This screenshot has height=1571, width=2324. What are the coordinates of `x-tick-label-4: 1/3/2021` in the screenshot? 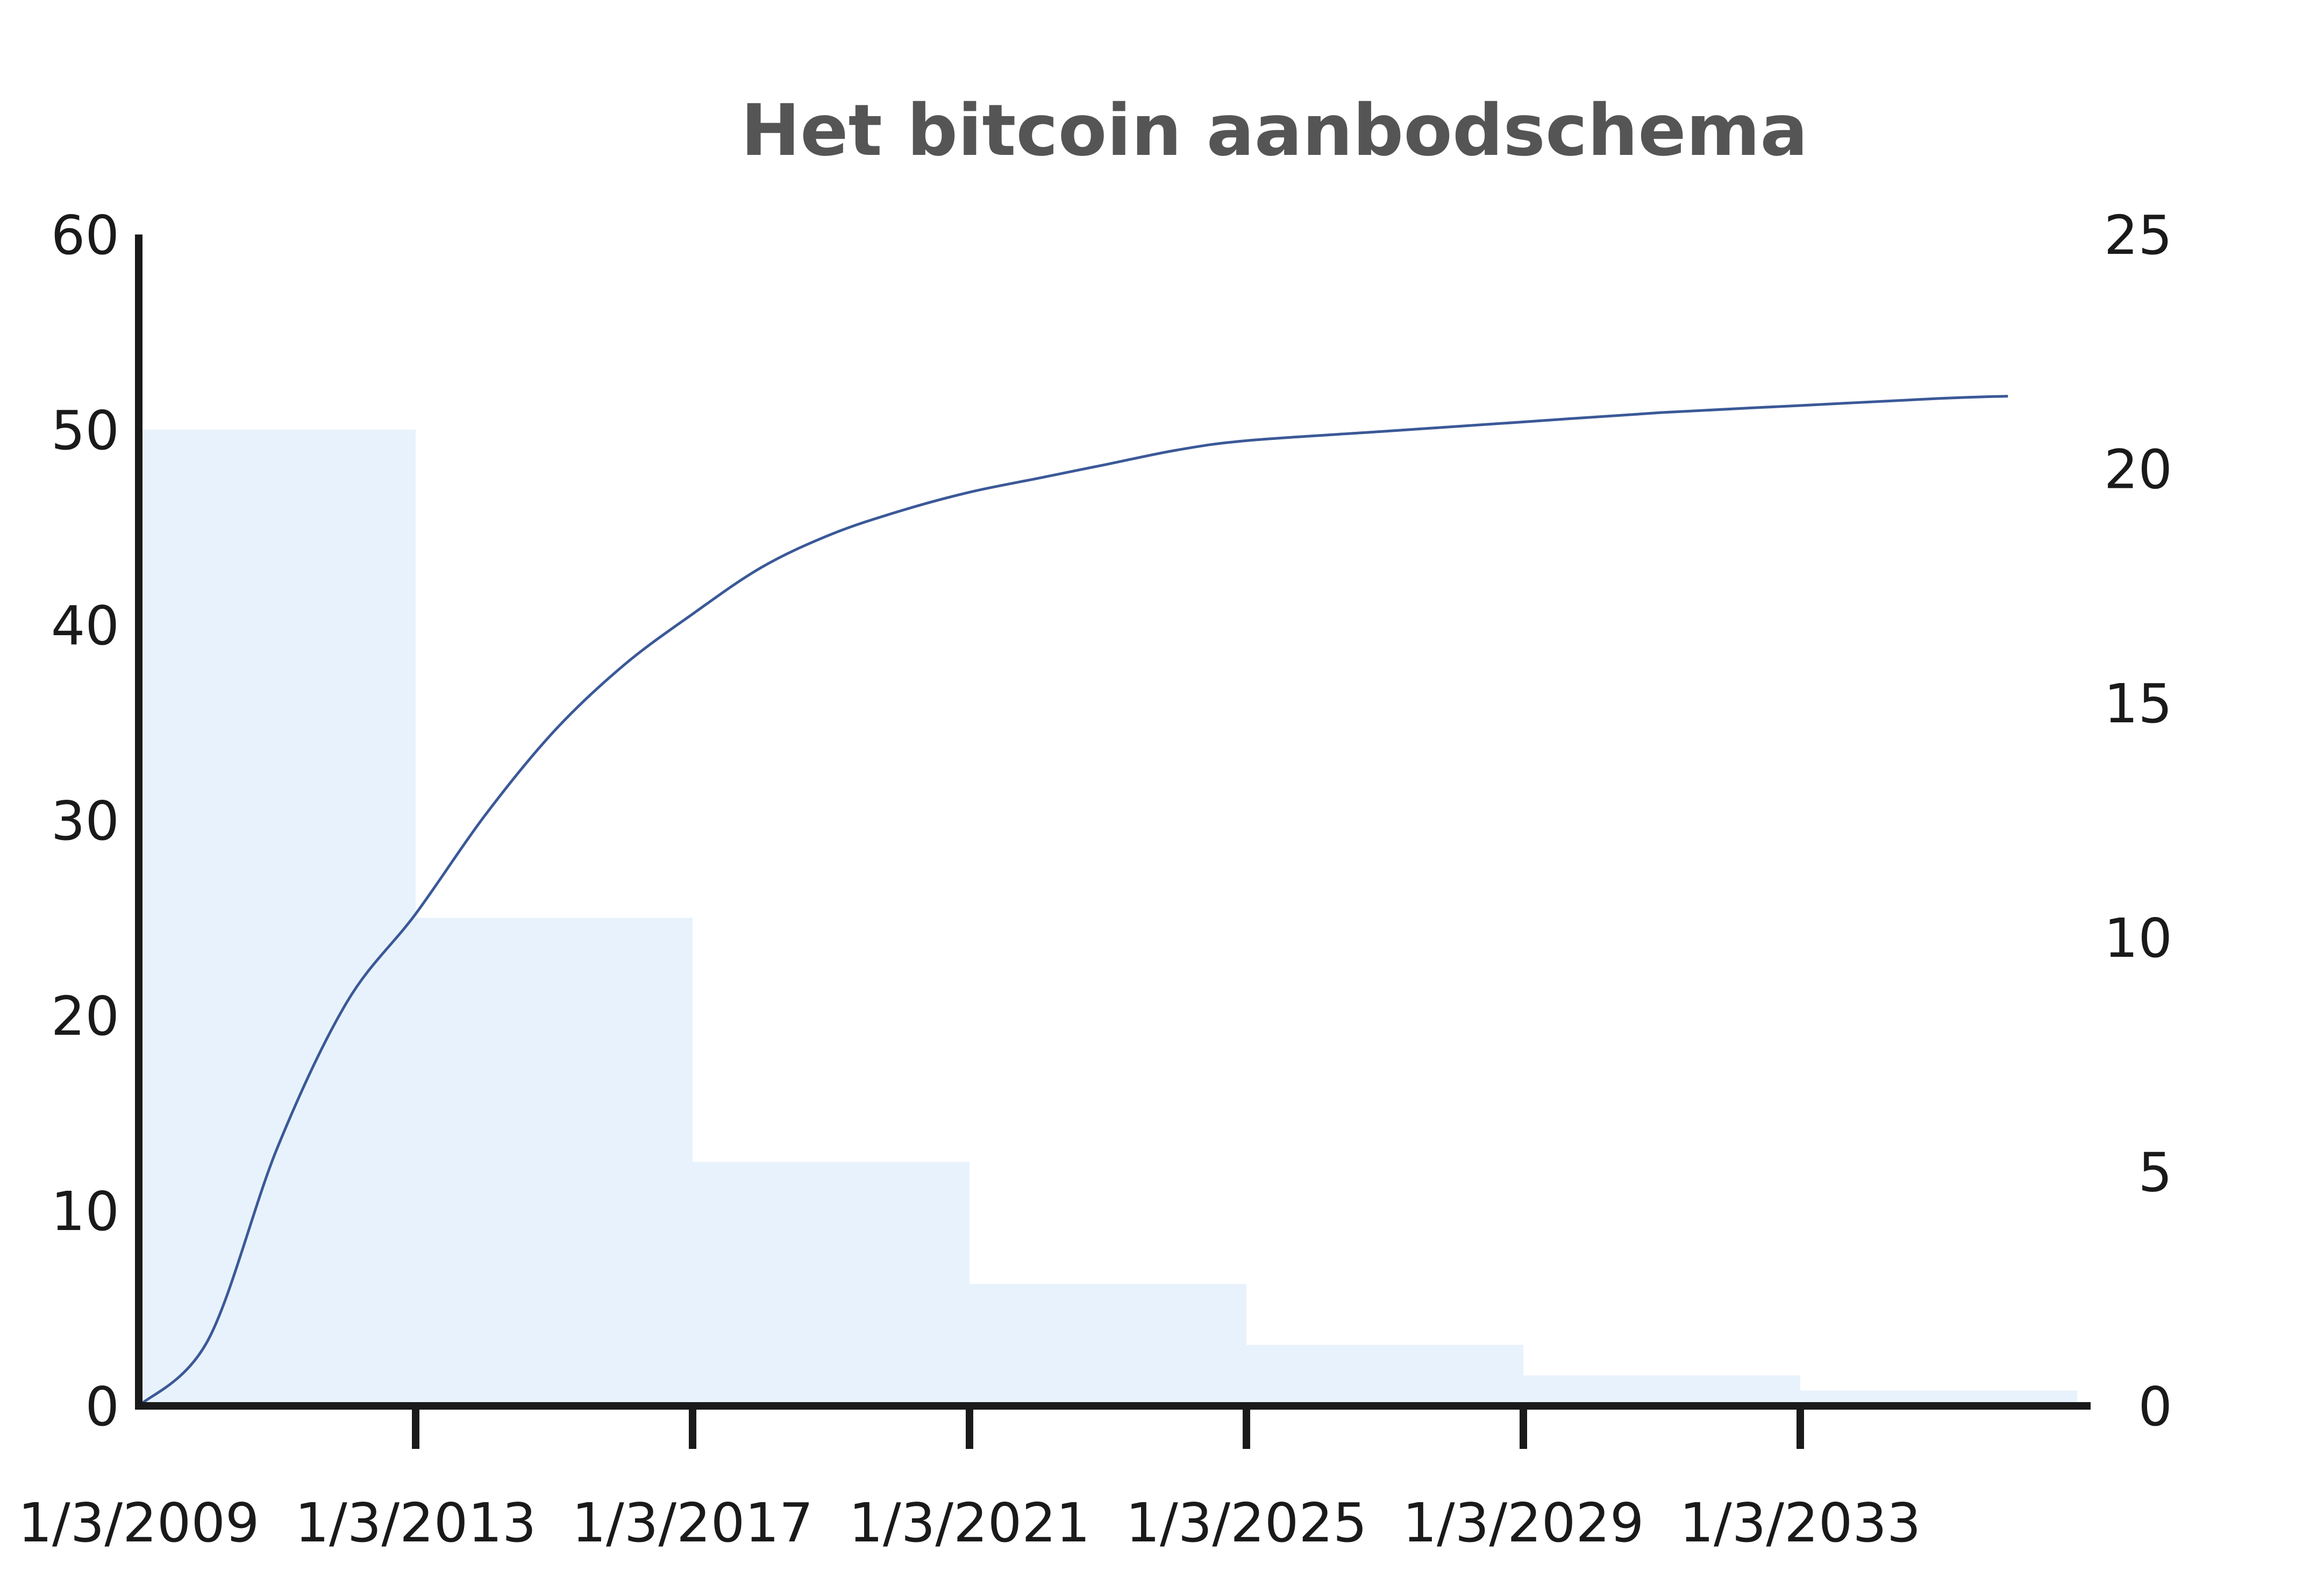 It's located at (969, 1523).